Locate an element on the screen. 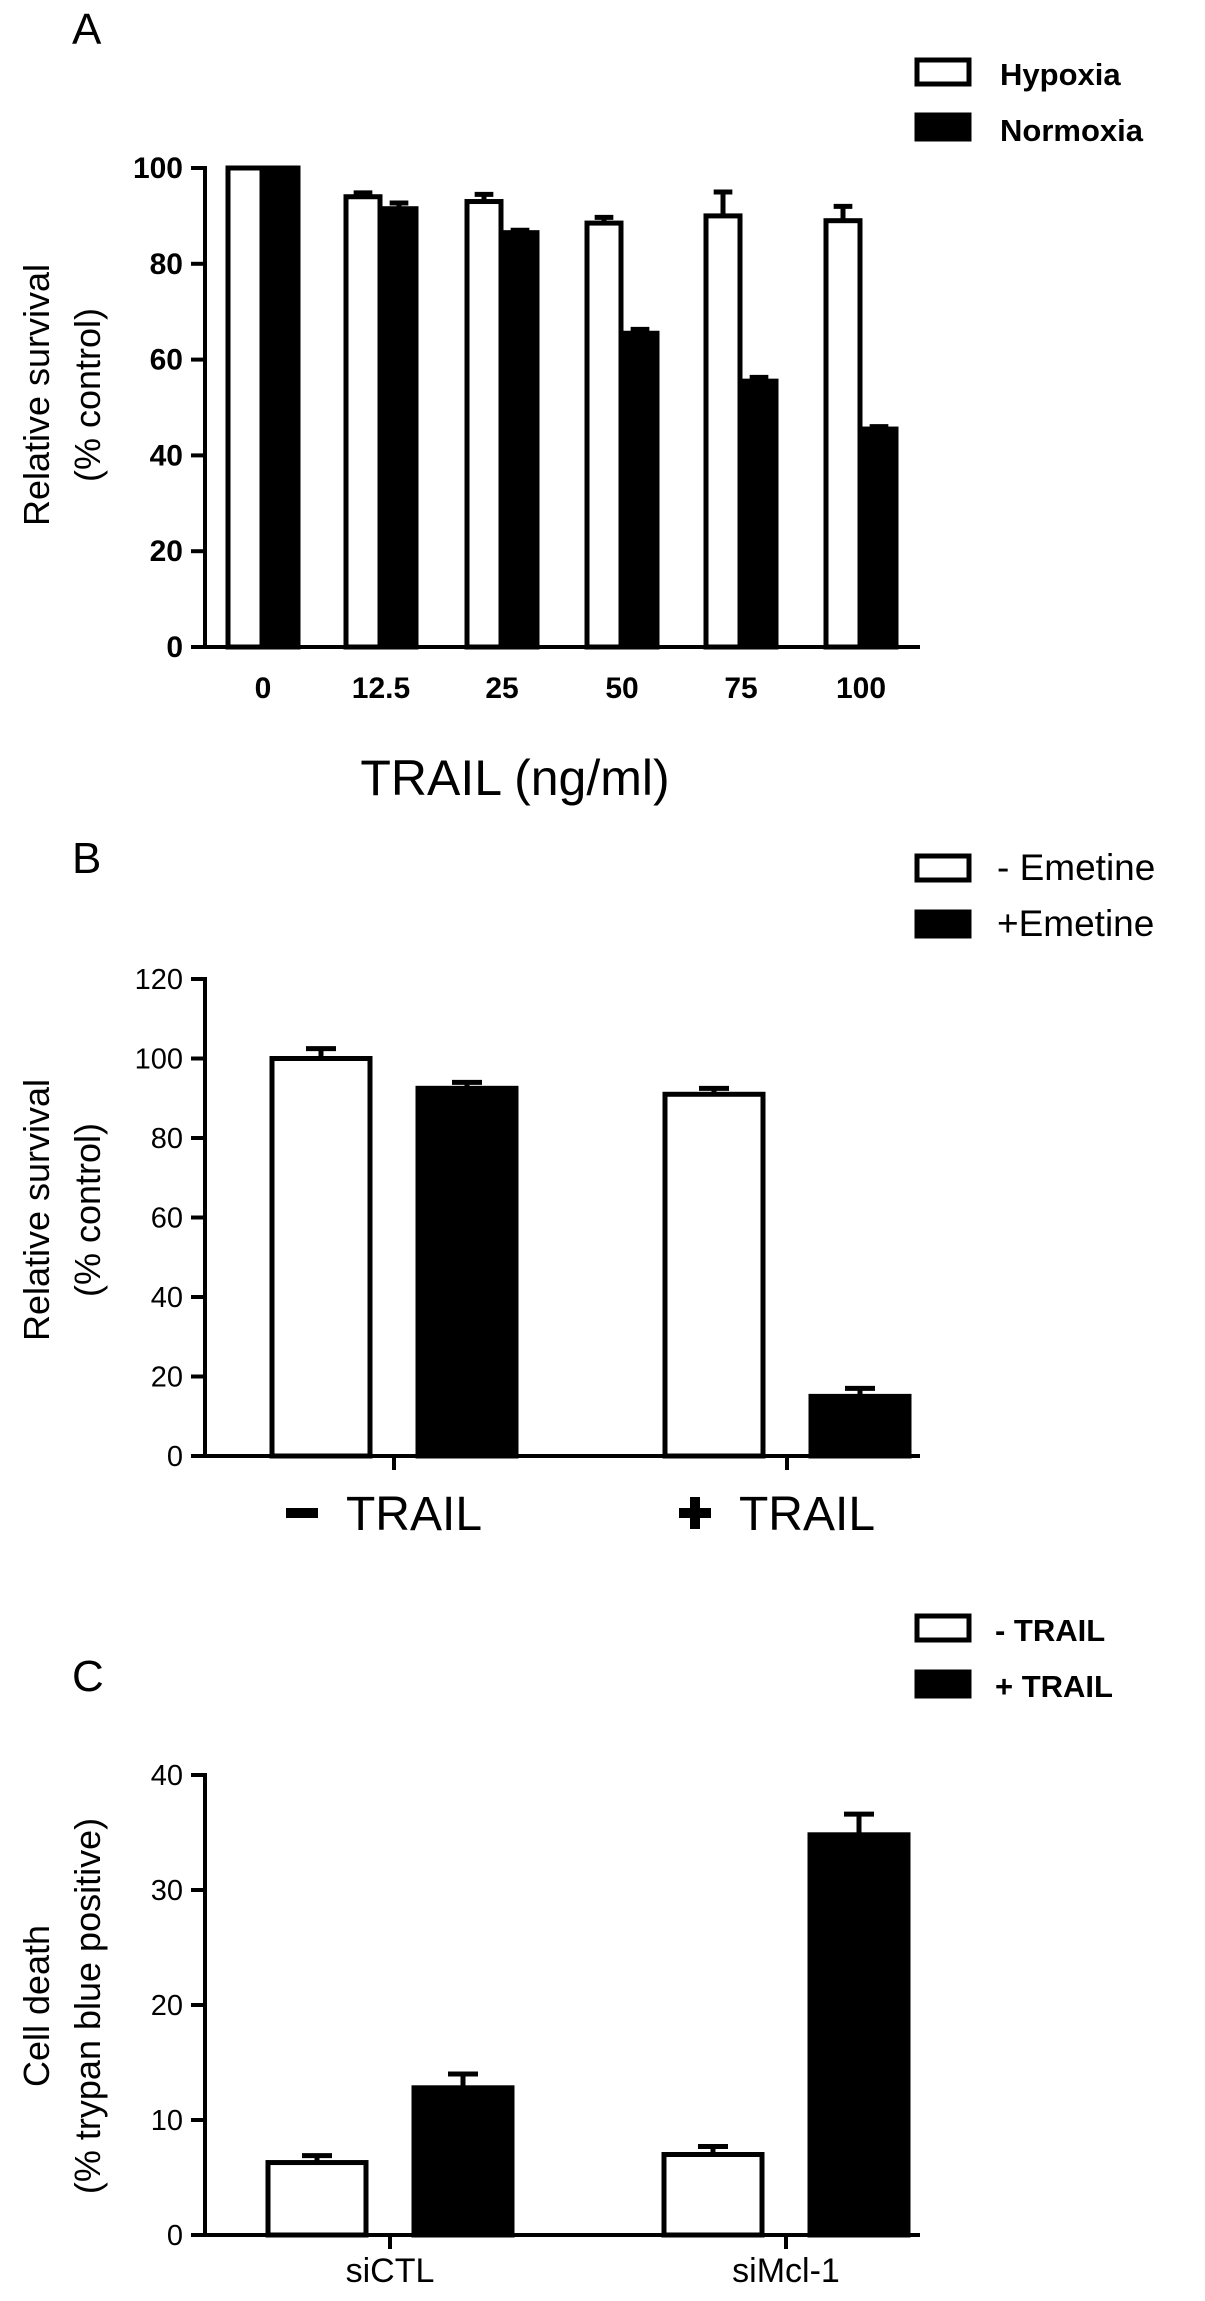 The image size is (1205, 2301). legend-b: - Emetine +Emetine is located at coordinates (1034, 895).